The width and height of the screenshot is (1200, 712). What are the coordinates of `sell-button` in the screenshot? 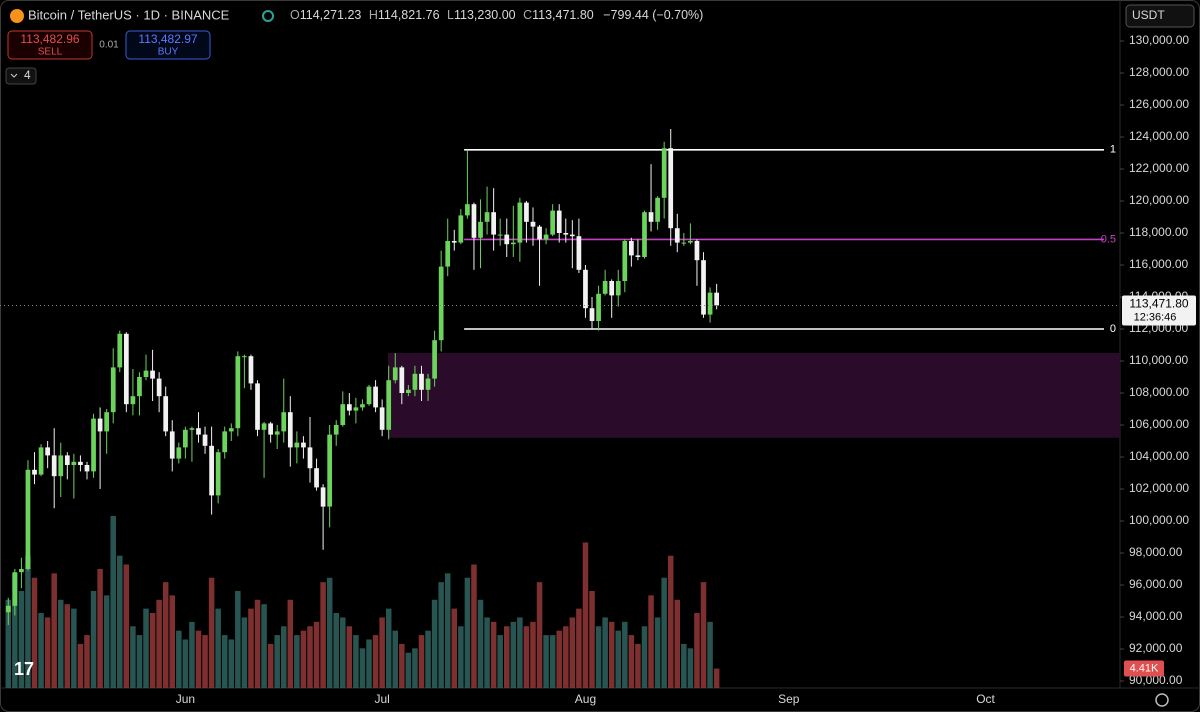 It's located at (50, 45).